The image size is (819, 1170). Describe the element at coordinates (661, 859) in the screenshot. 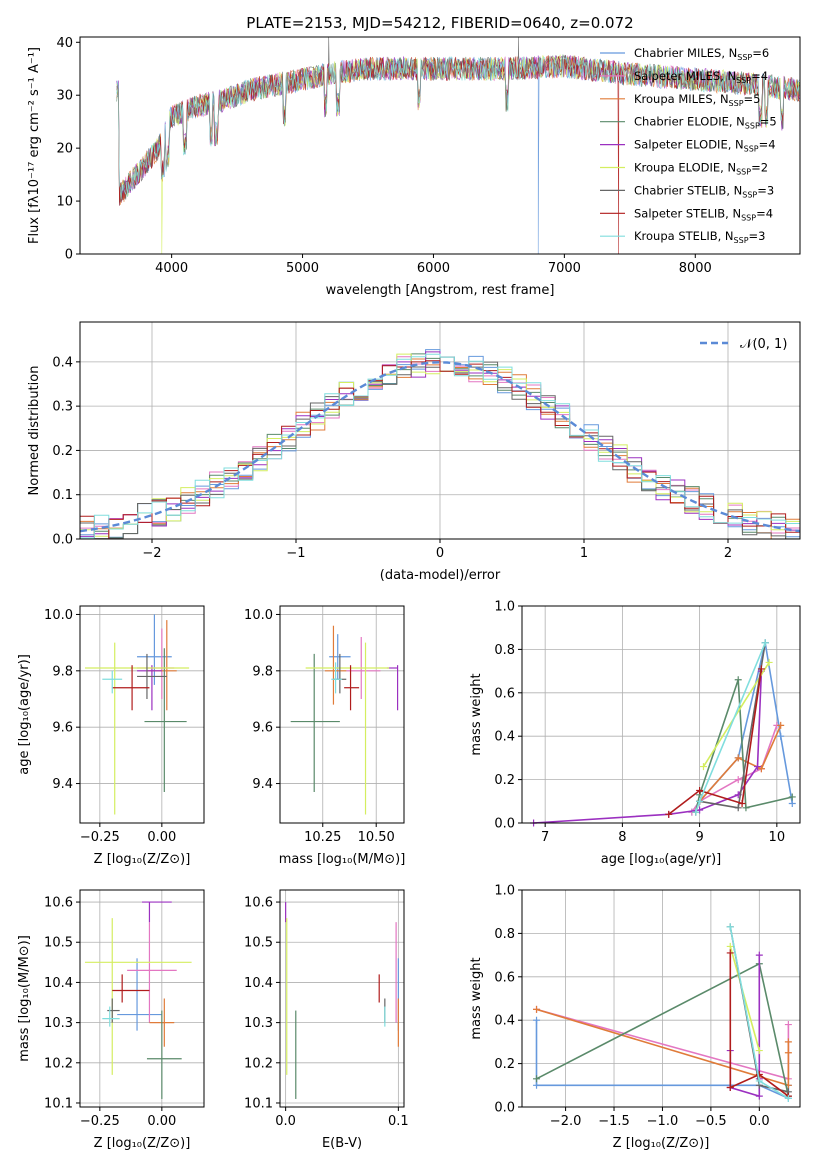

I see `weight-vs-age-xlabel: age [log₁₀(age/yr)]` at that location.